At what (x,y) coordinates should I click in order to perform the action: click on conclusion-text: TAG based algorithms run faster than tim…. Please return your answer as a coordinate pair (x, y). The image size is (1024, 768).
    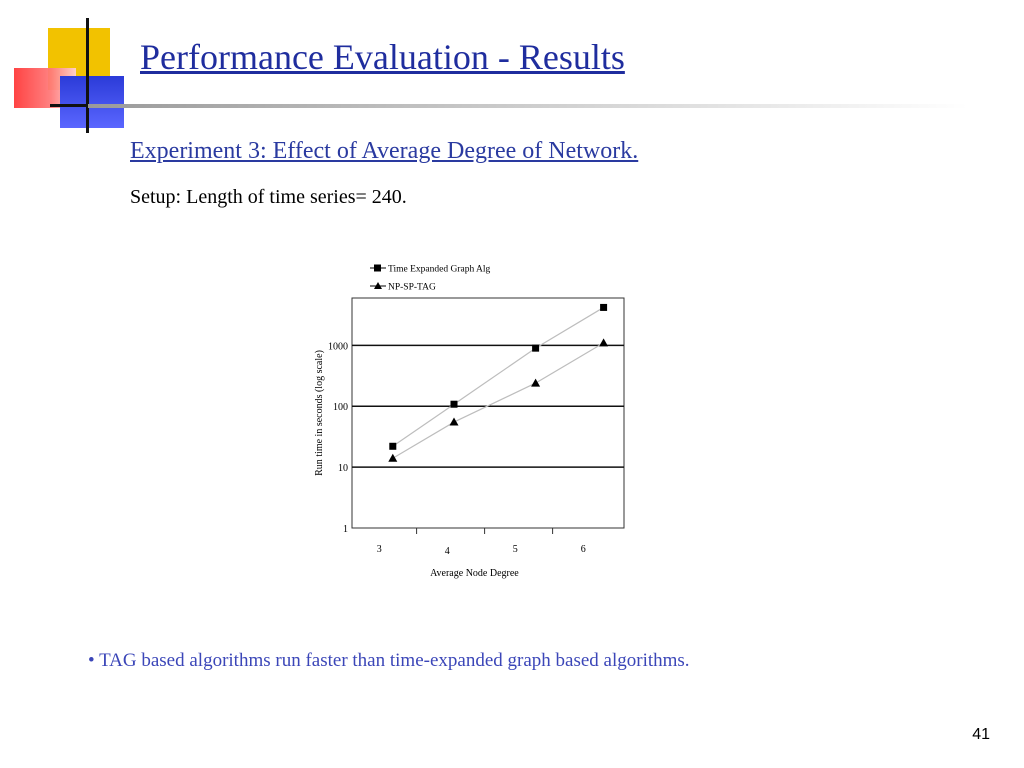
    Looking at the image, I should click on (394, 660).